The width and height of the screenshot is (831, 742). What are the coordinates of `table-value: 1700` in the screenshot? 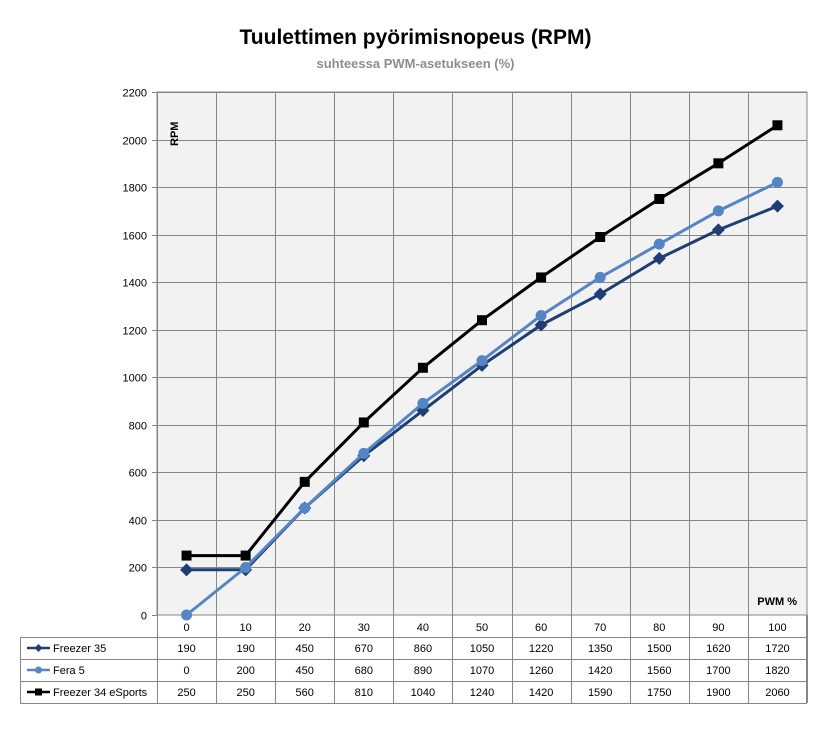 It's located at (718, 671).